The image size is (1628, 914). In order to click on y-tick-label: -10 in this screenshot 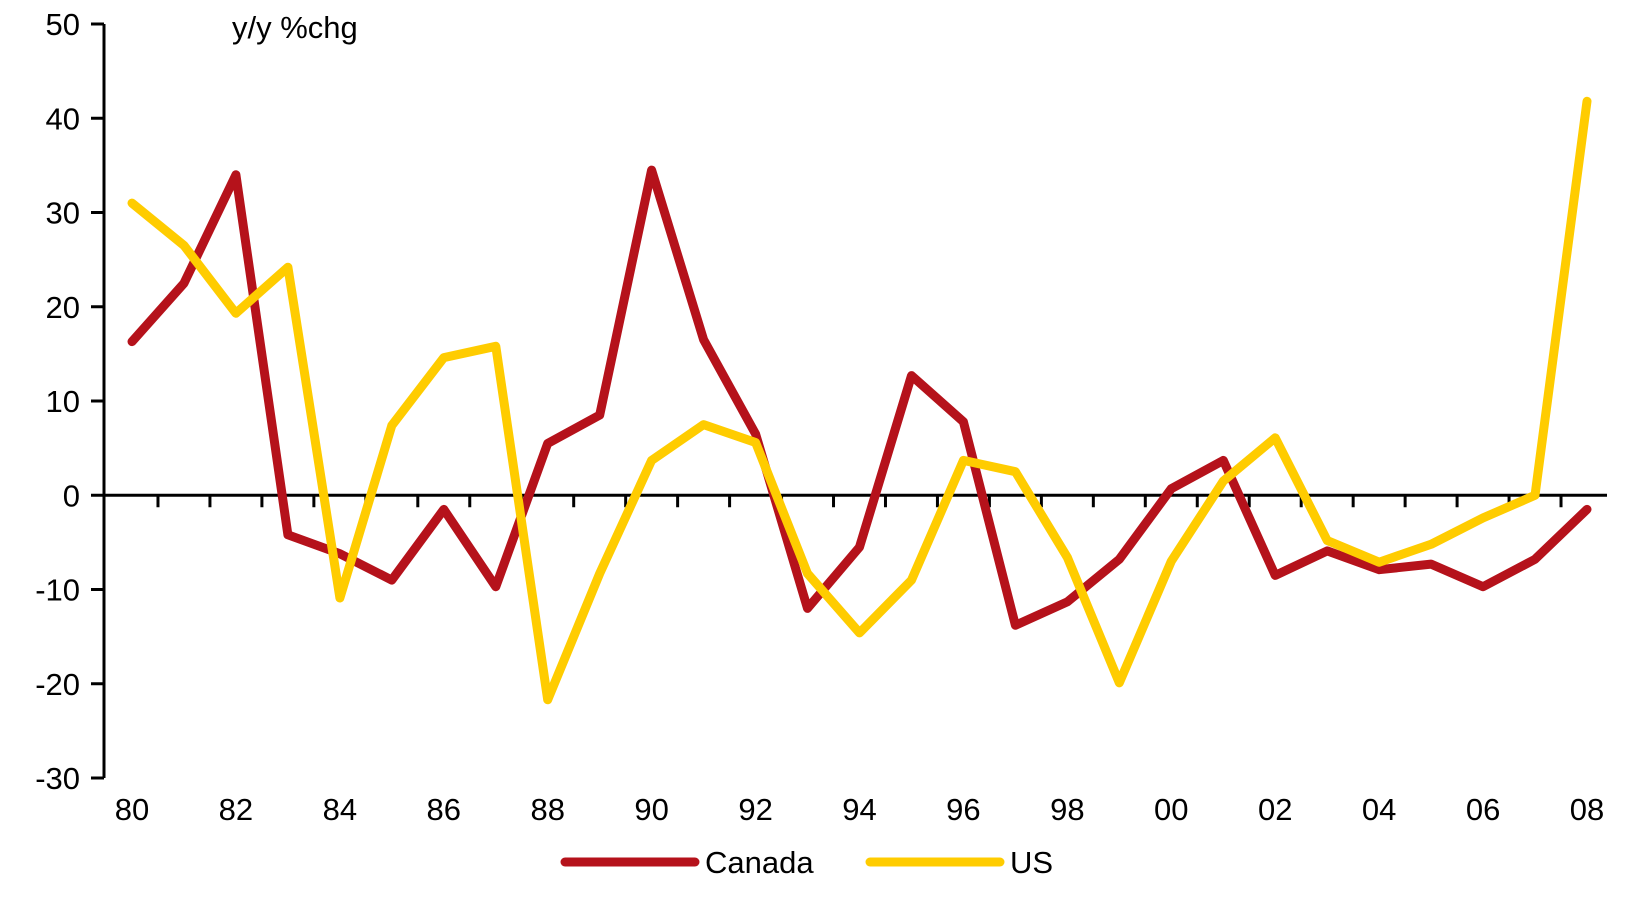, I will do `click(57, 590)`.